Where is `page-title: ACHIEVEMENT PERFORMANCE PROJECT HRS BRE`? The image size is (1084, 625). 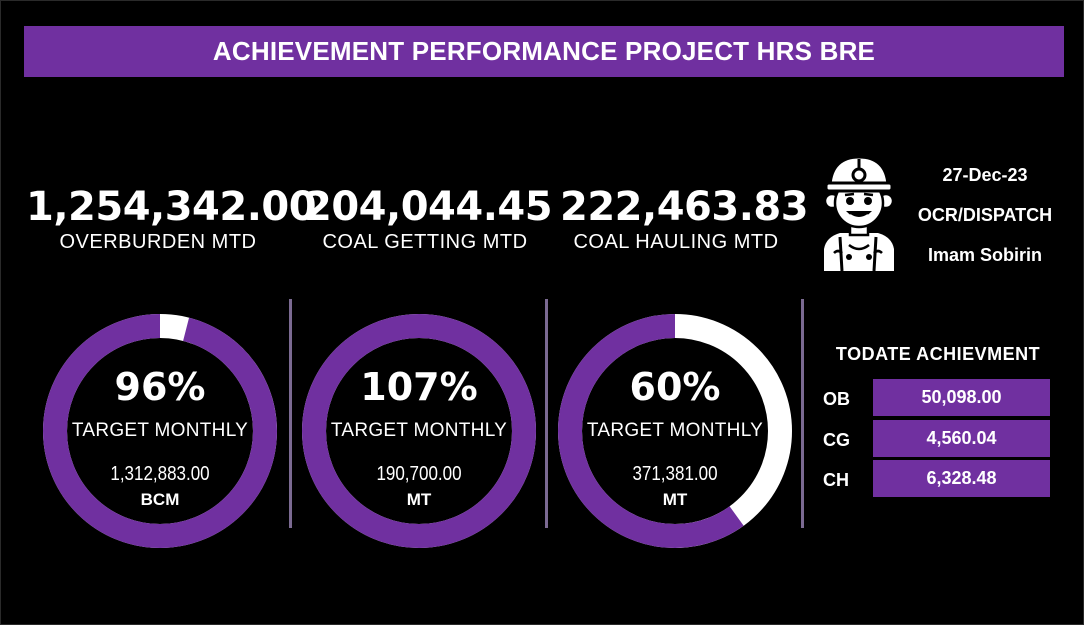 page-title: ACHIEVEMENT PERFORMANCE PROJECT HRS BRE is located at coordinates (544, 51).